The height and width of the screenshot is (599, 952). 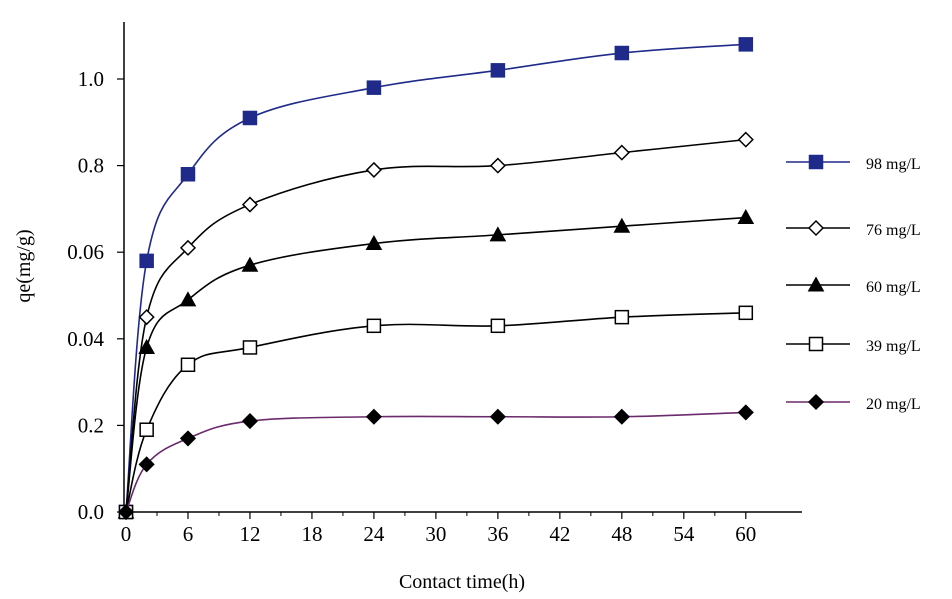 I want to click on y-tick-label: 0.2, so click(x=91, y=425).